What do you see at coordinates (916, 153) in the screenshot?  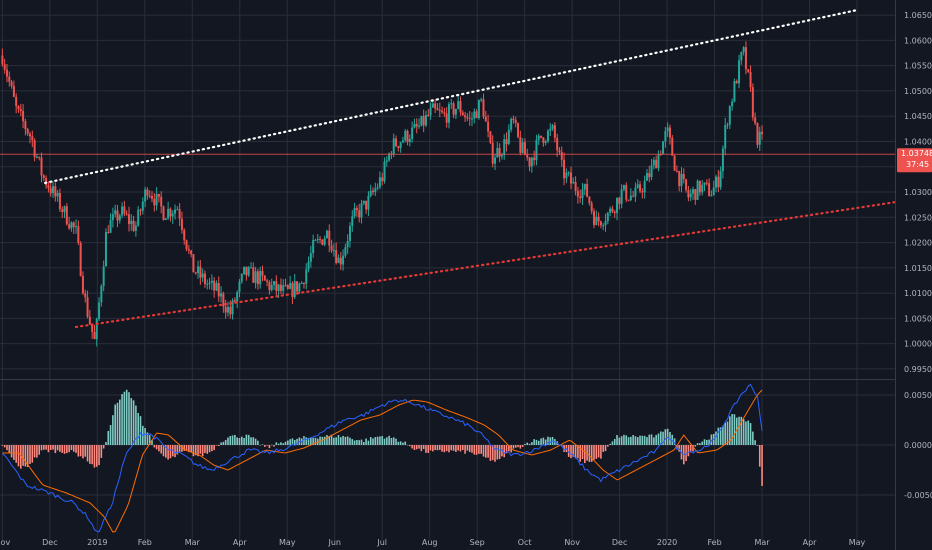 I see `last-price-value: 1.03748` at bounding box center [916, 153].